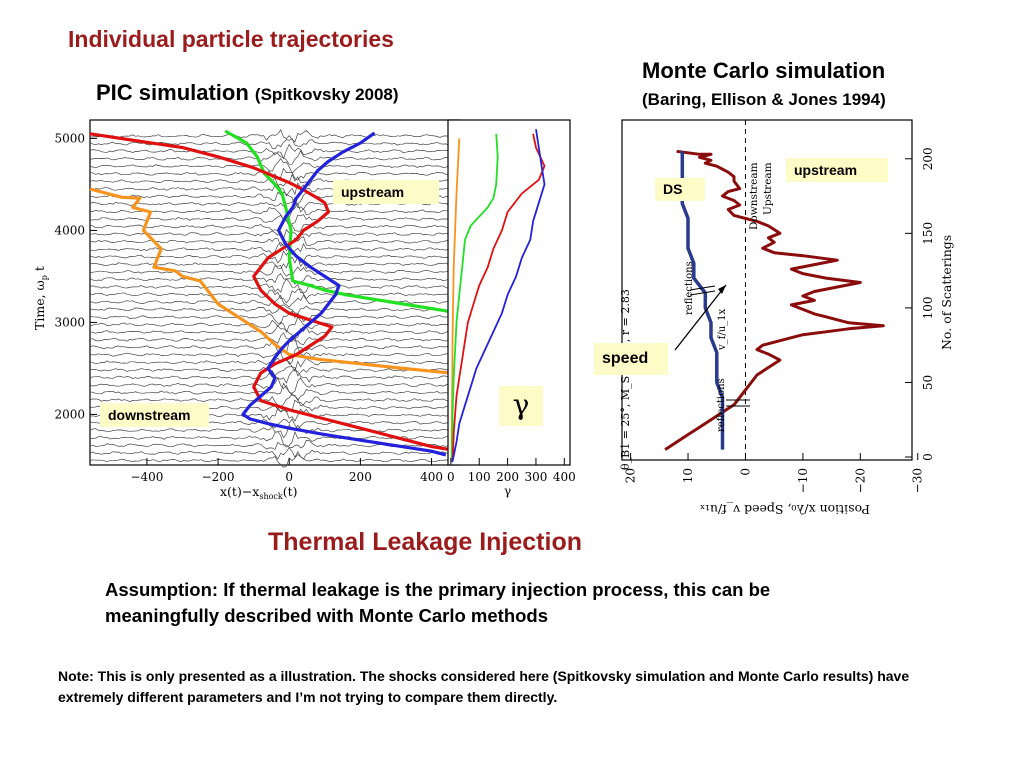 This screenshot has height=768, width=1024. Describe the element at coordinates (507, 491) in the screenshot. I see `gamma-x-axis-label: γ` at that location.